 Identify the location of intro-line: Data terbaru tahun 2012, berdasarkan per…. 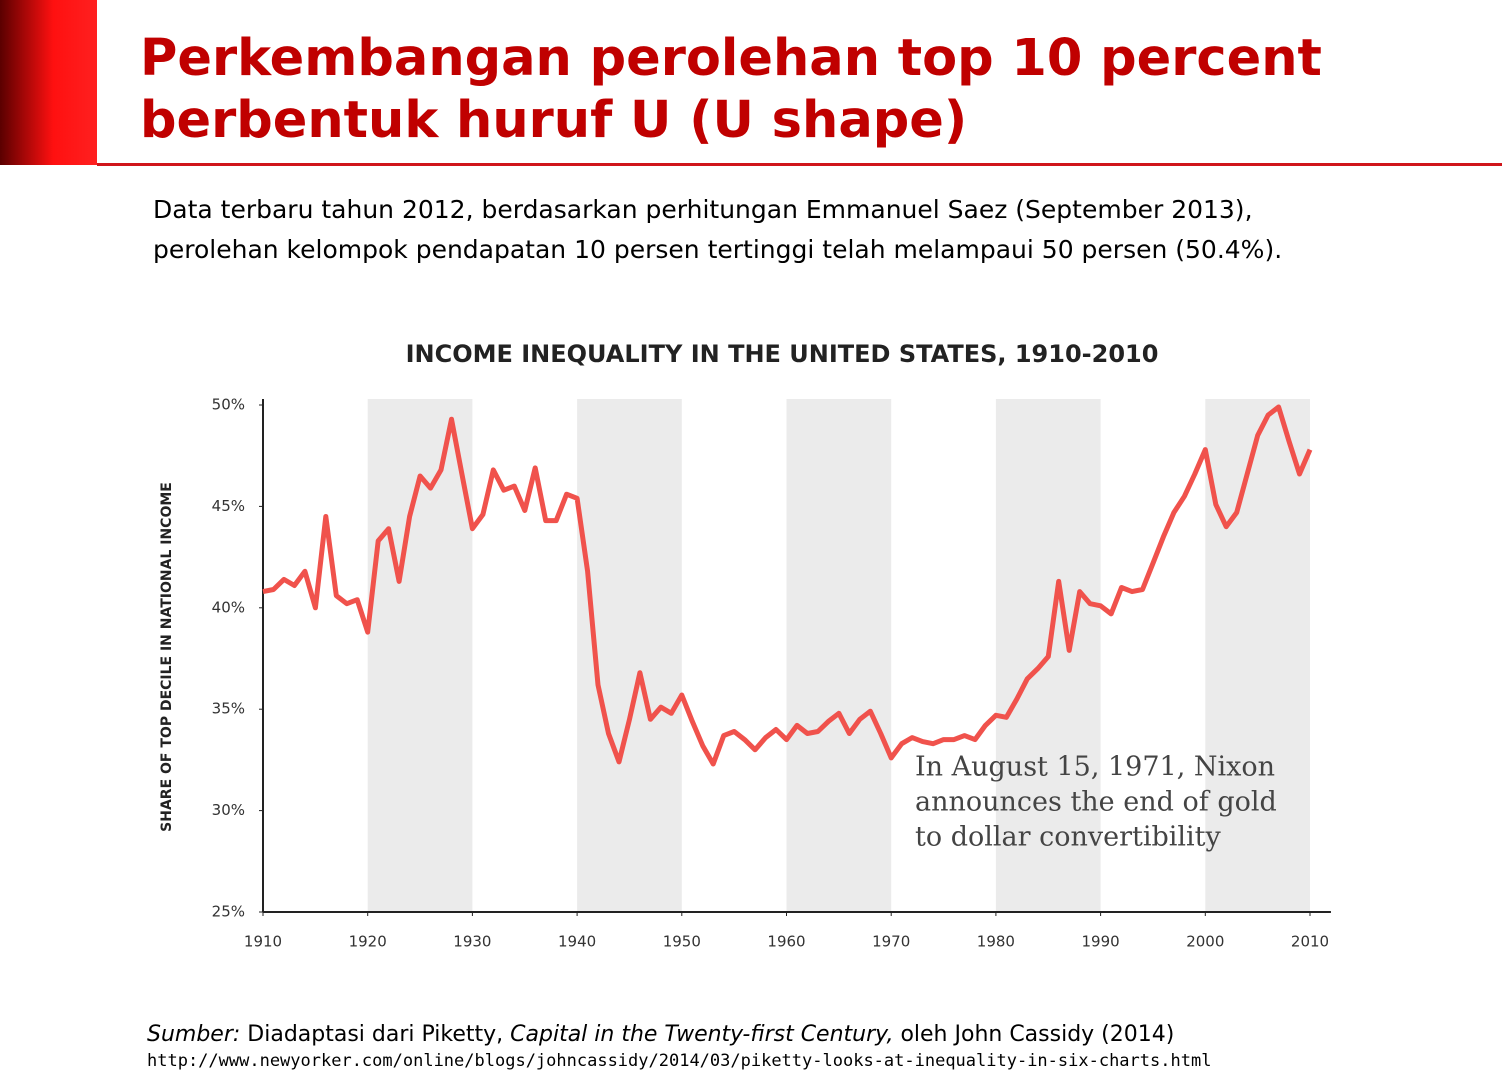
(703, 209).